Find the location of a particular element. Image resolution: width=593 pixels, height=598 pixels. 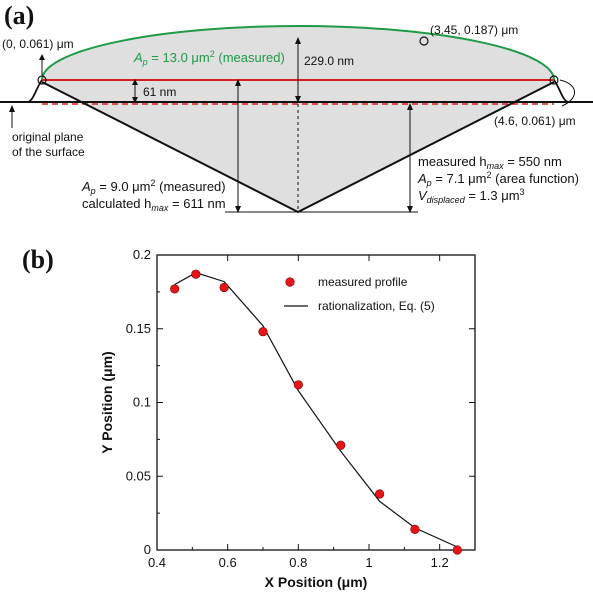

calc-hmax-arrow-top is located at coordinates (238, 82).